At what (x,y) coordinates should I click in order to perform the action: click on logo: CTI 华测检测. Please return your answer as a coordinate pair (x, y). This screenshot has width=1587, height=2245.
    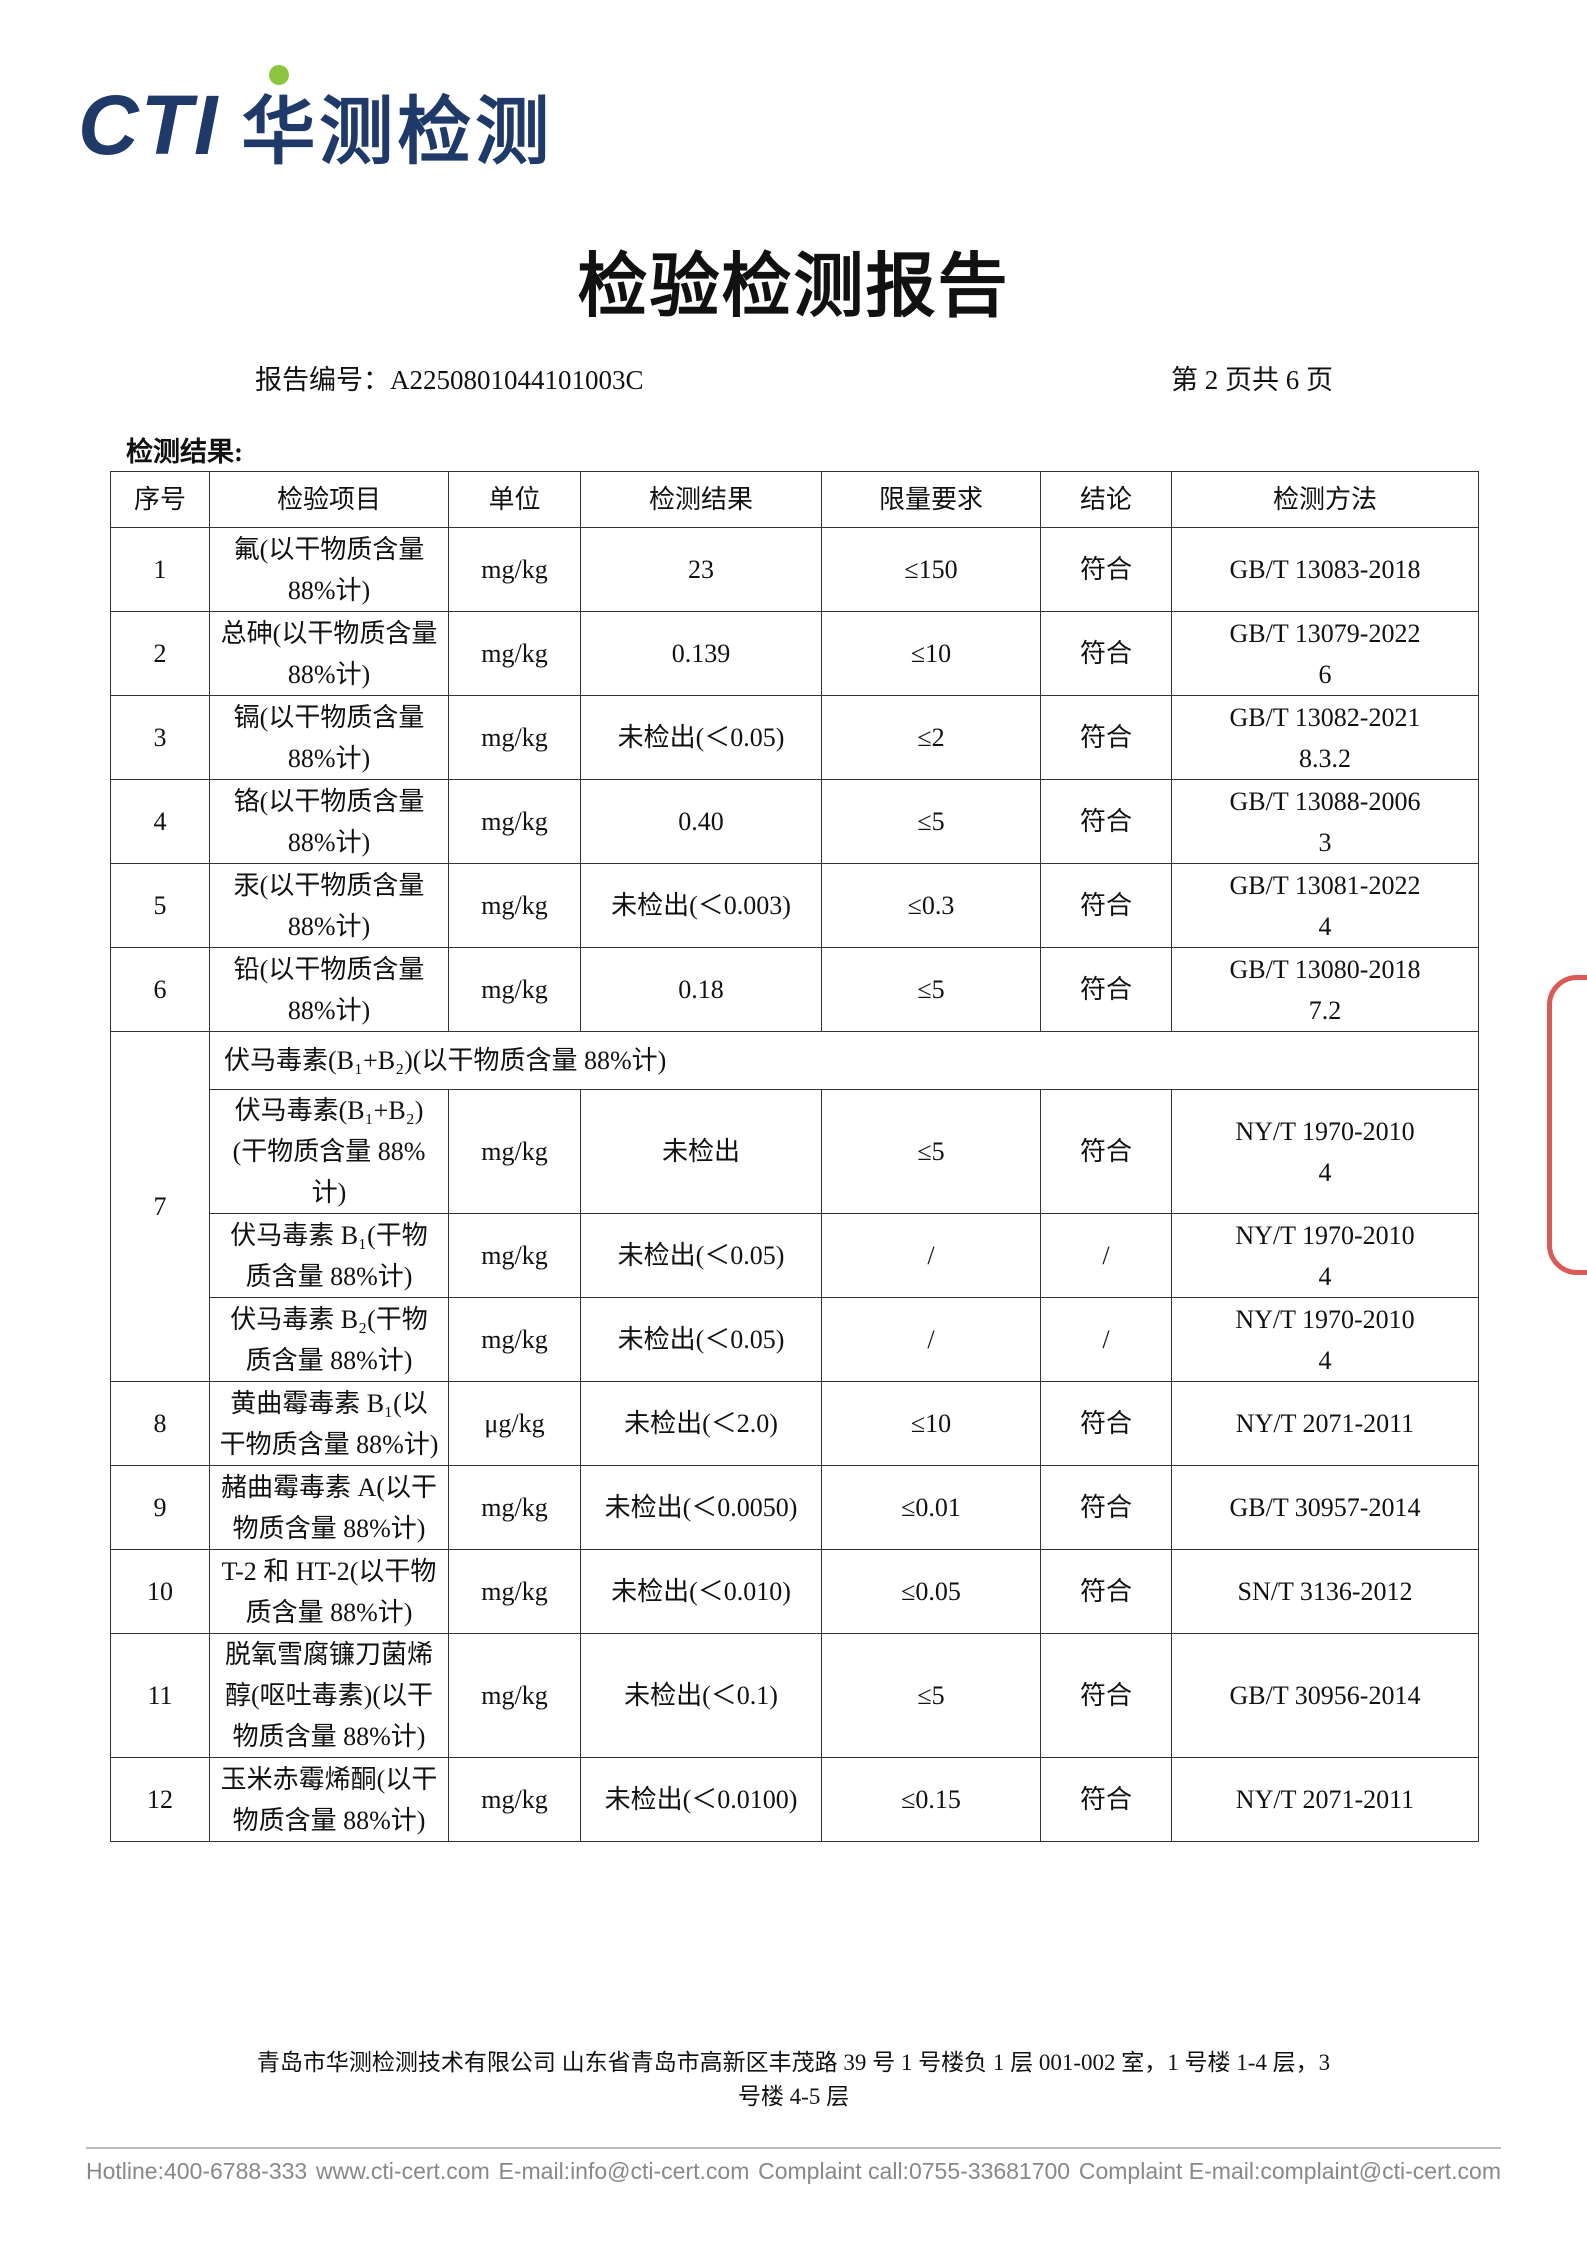
    Looking at the image, I should click on (315, 119).